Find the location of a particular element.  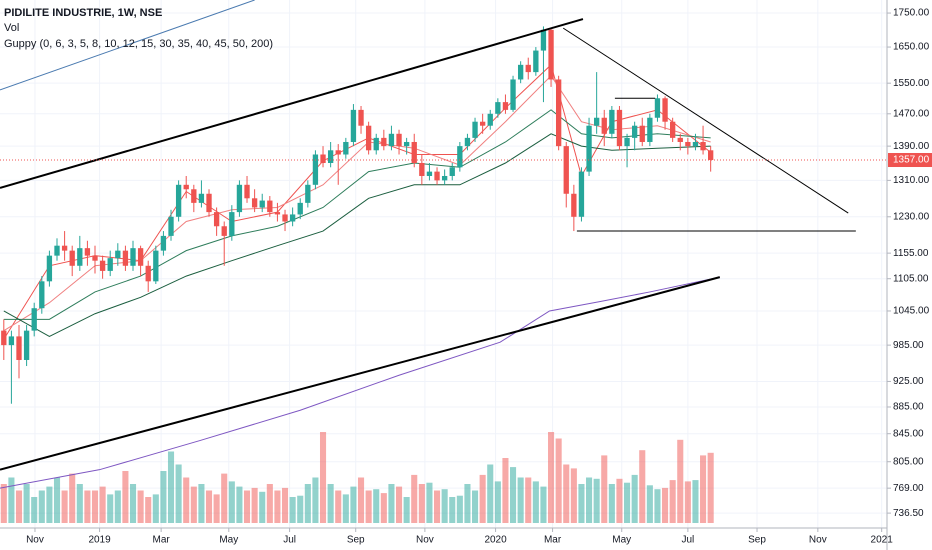

last-price-label: 1357.00 is located at coordinates (911, 160).